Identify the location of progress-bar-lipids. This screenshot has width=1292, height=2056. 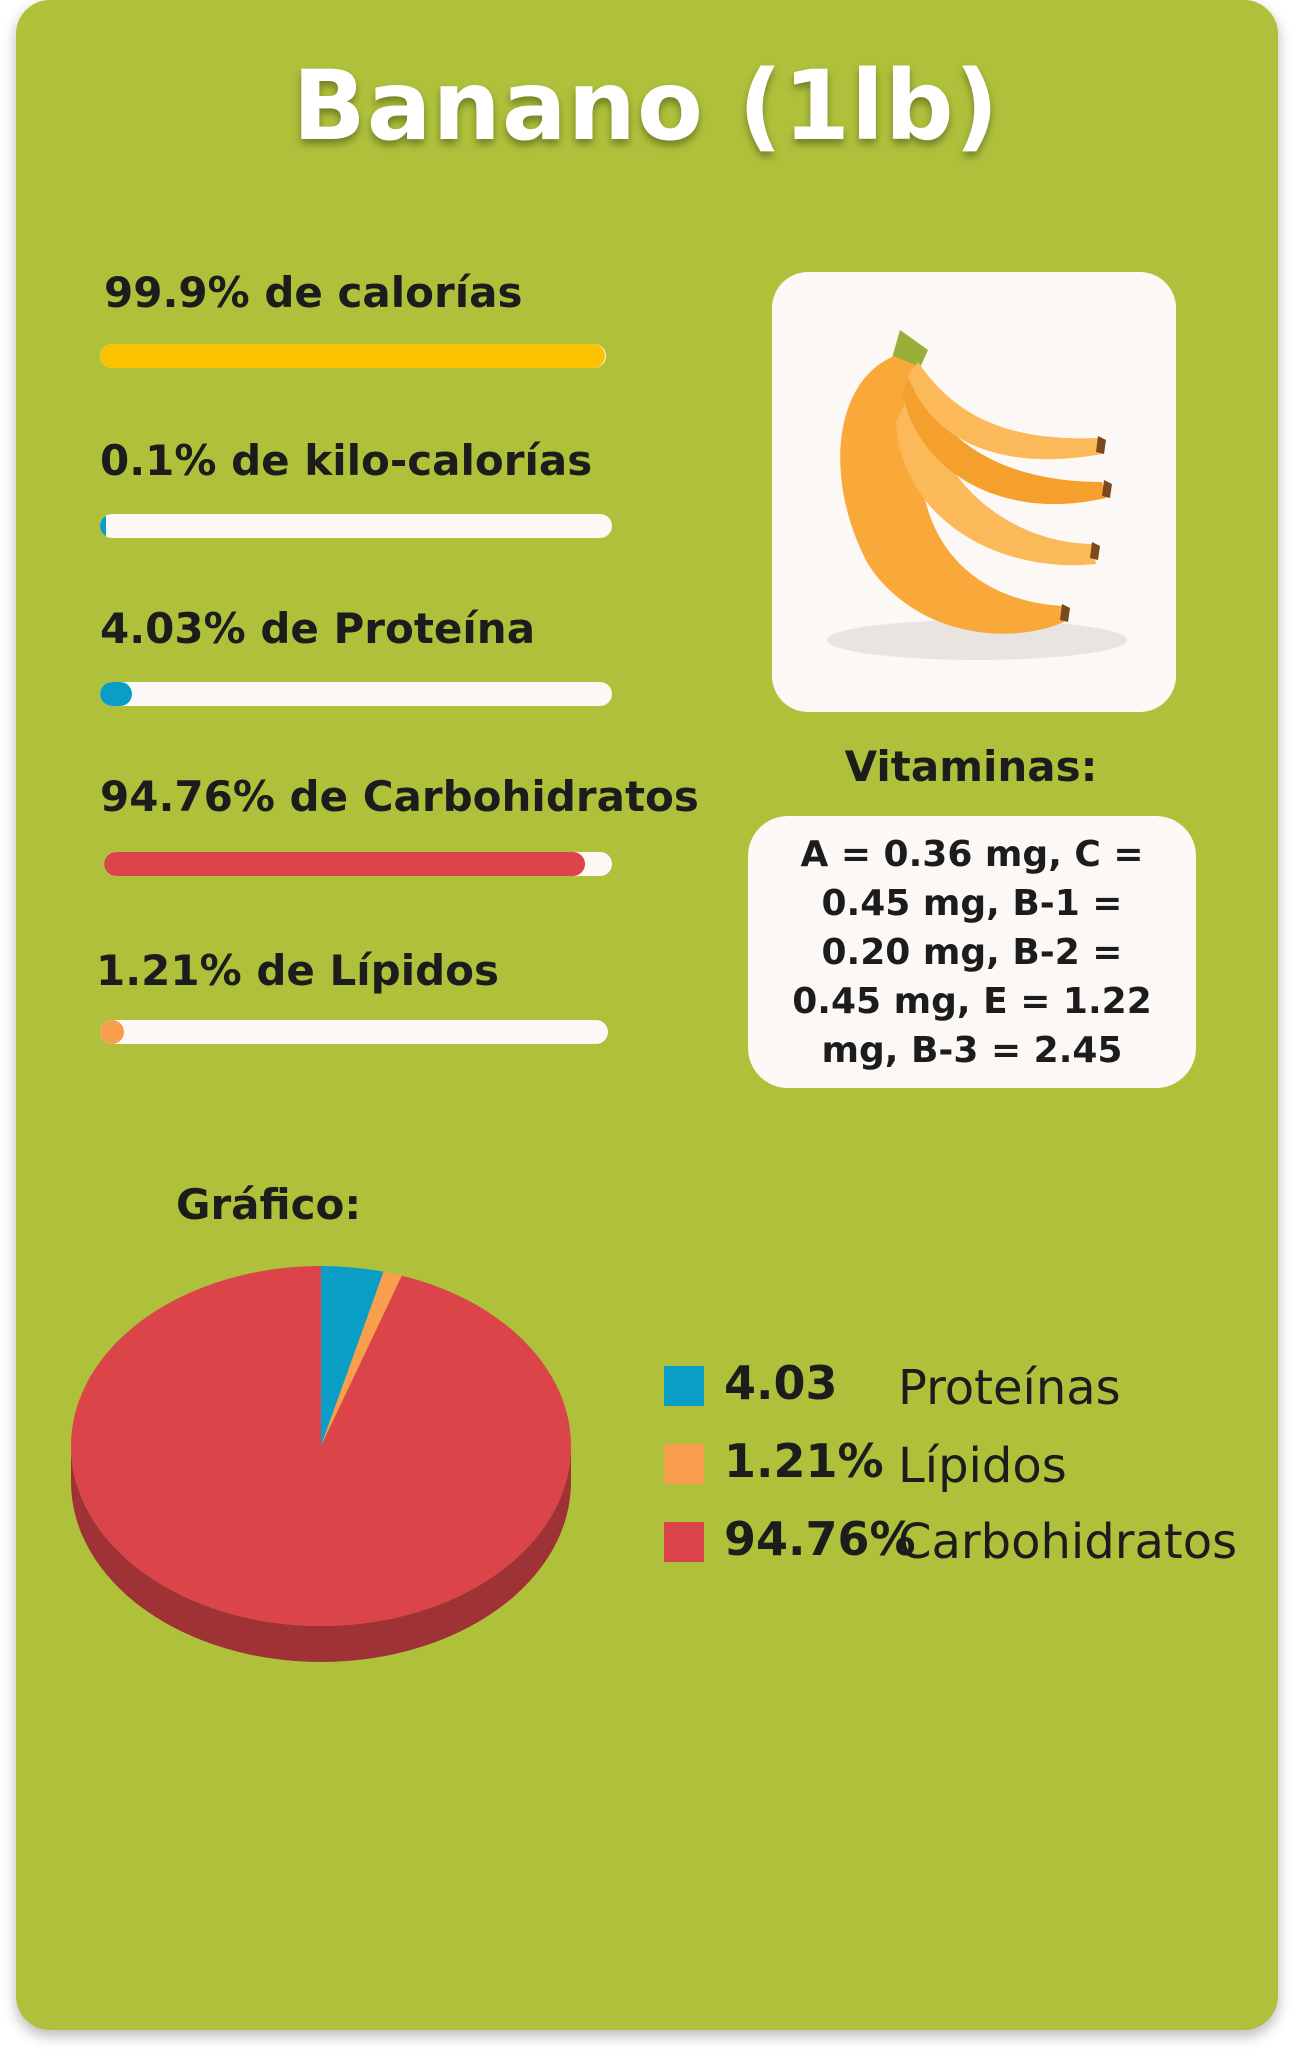
(354, 1032).